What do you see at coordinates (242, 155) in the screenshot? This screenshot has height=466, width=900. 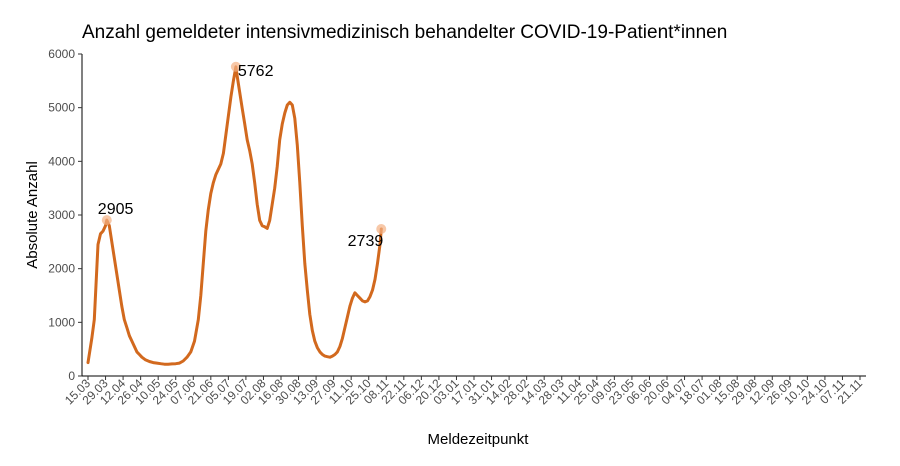 I see `data-labels: 2905 5762 2739` at bounding box center [242, 155].